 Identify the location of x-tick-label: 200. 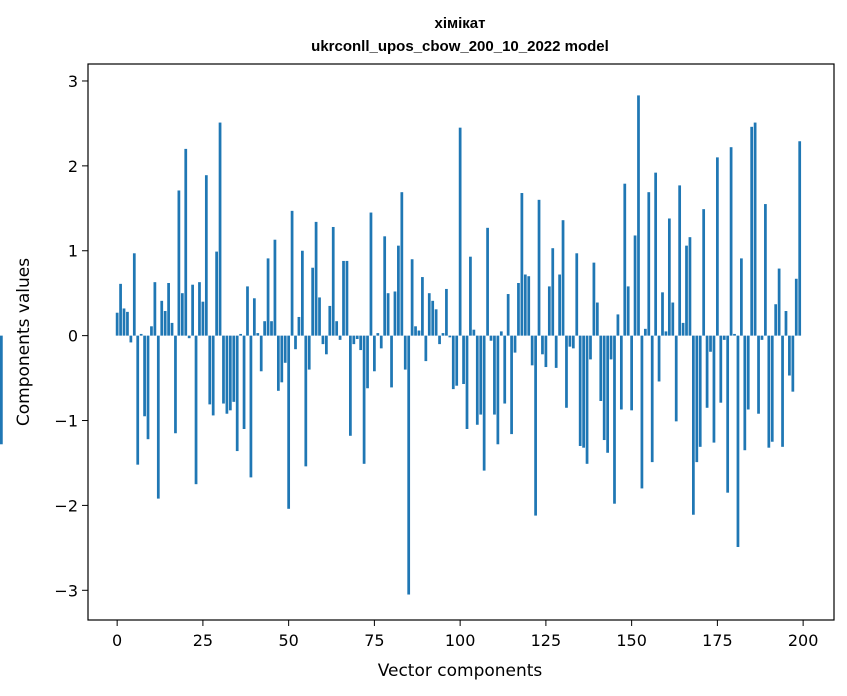
(803, 640).